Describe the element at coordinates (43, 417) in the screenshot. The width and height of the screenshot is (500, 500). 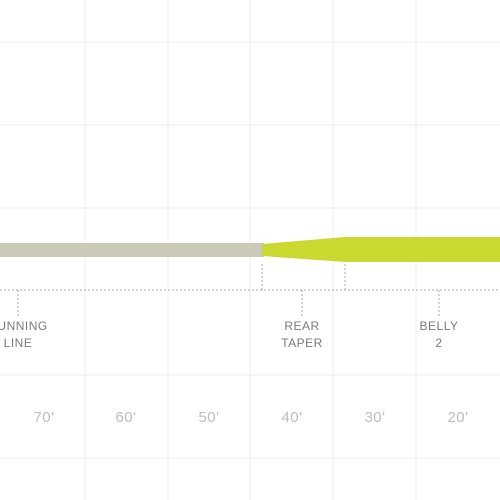
I see `scale-label: 70'` at that location.